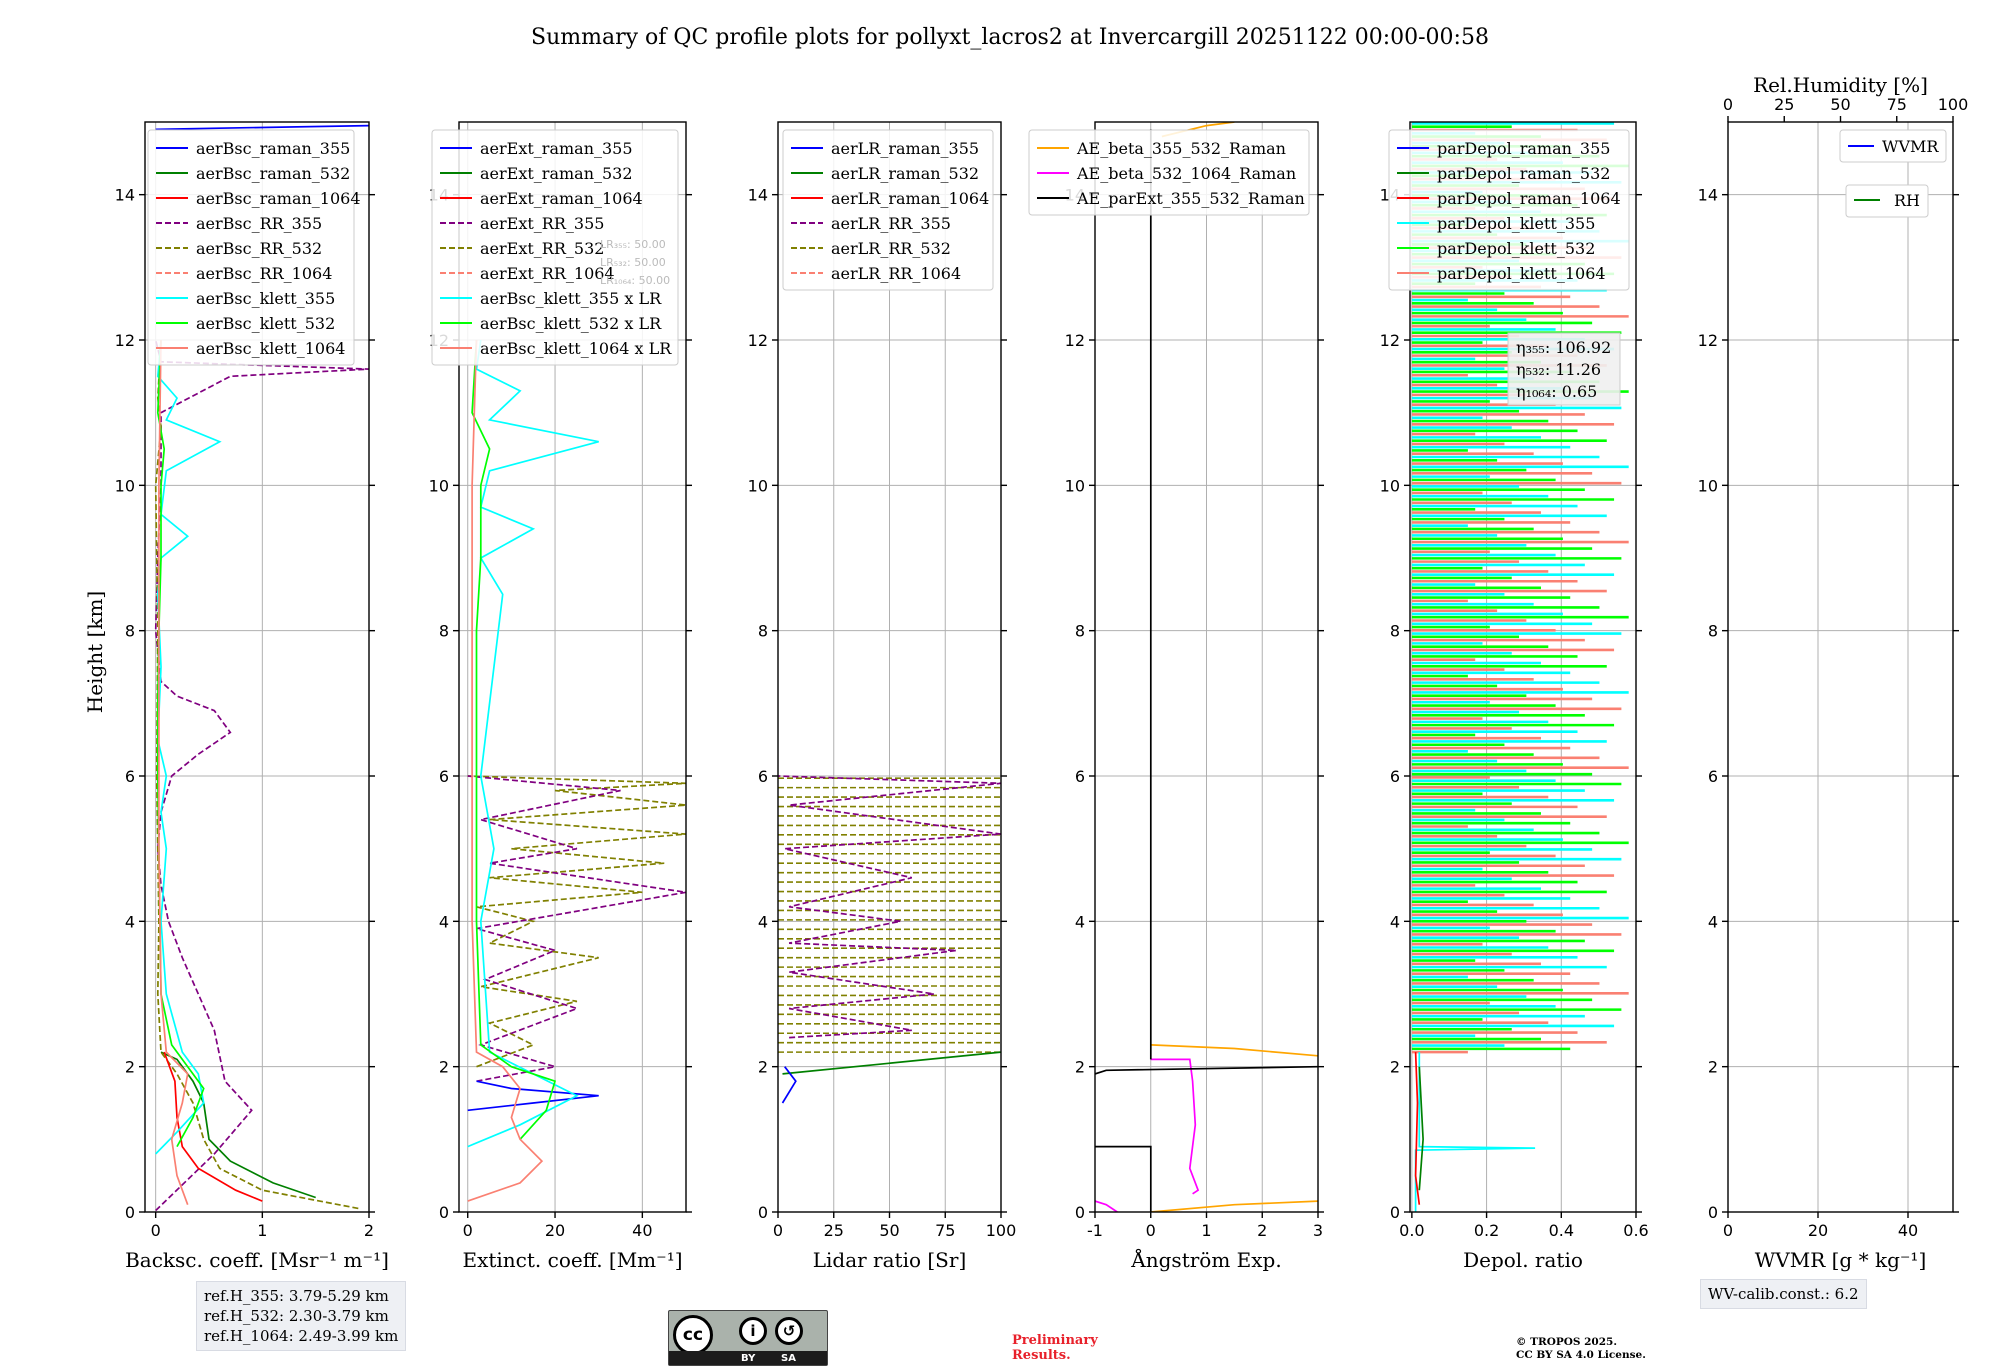 The image size is (2000, 1366). I want to click on legend-label: aerBsc_klett_355, so click(265, 298).